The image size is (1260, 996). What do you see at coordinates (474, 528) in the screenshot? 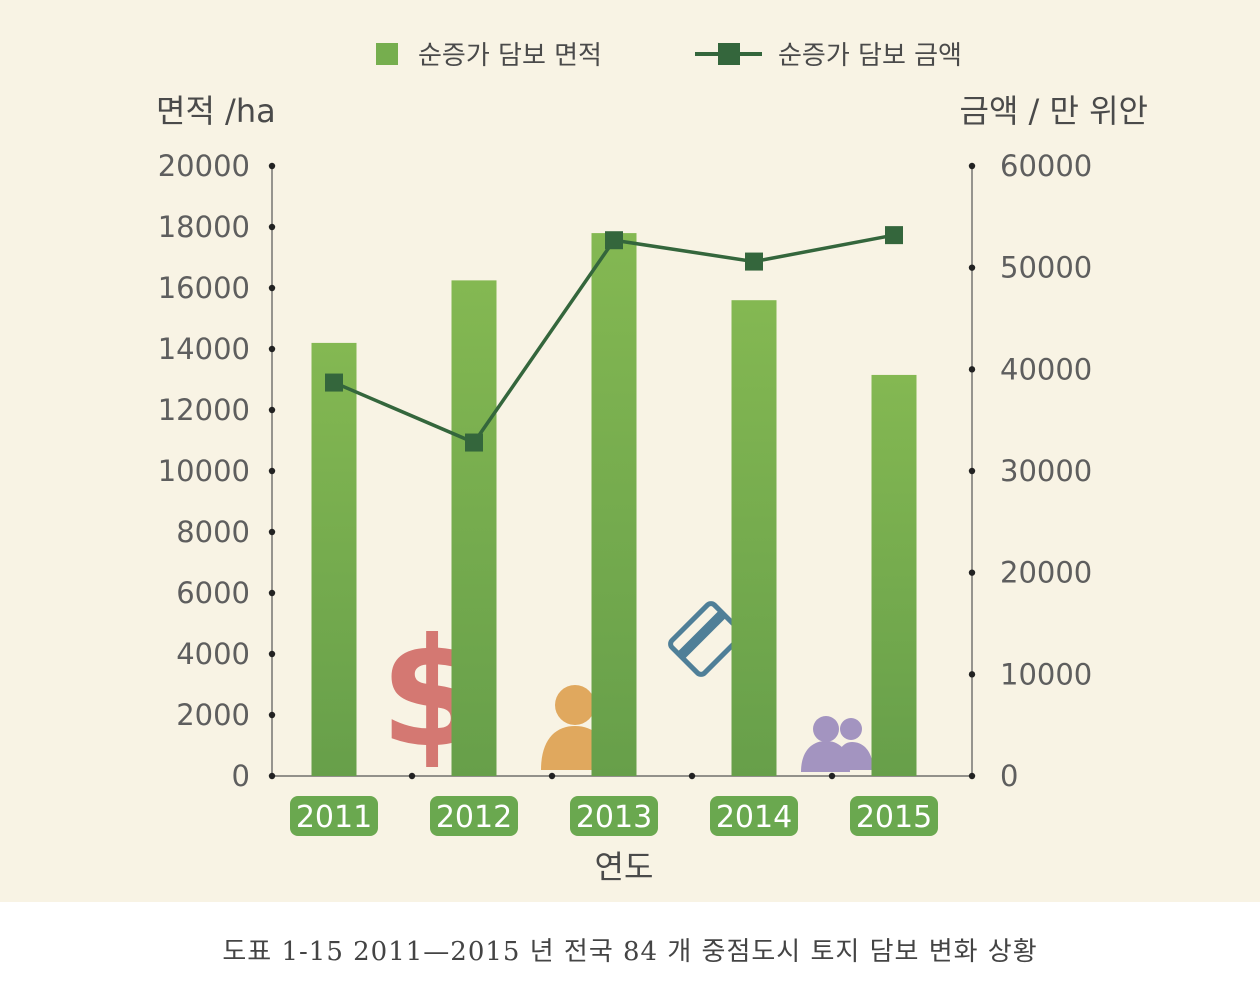
I see `bar-2012` at bounding box center [474, 528].